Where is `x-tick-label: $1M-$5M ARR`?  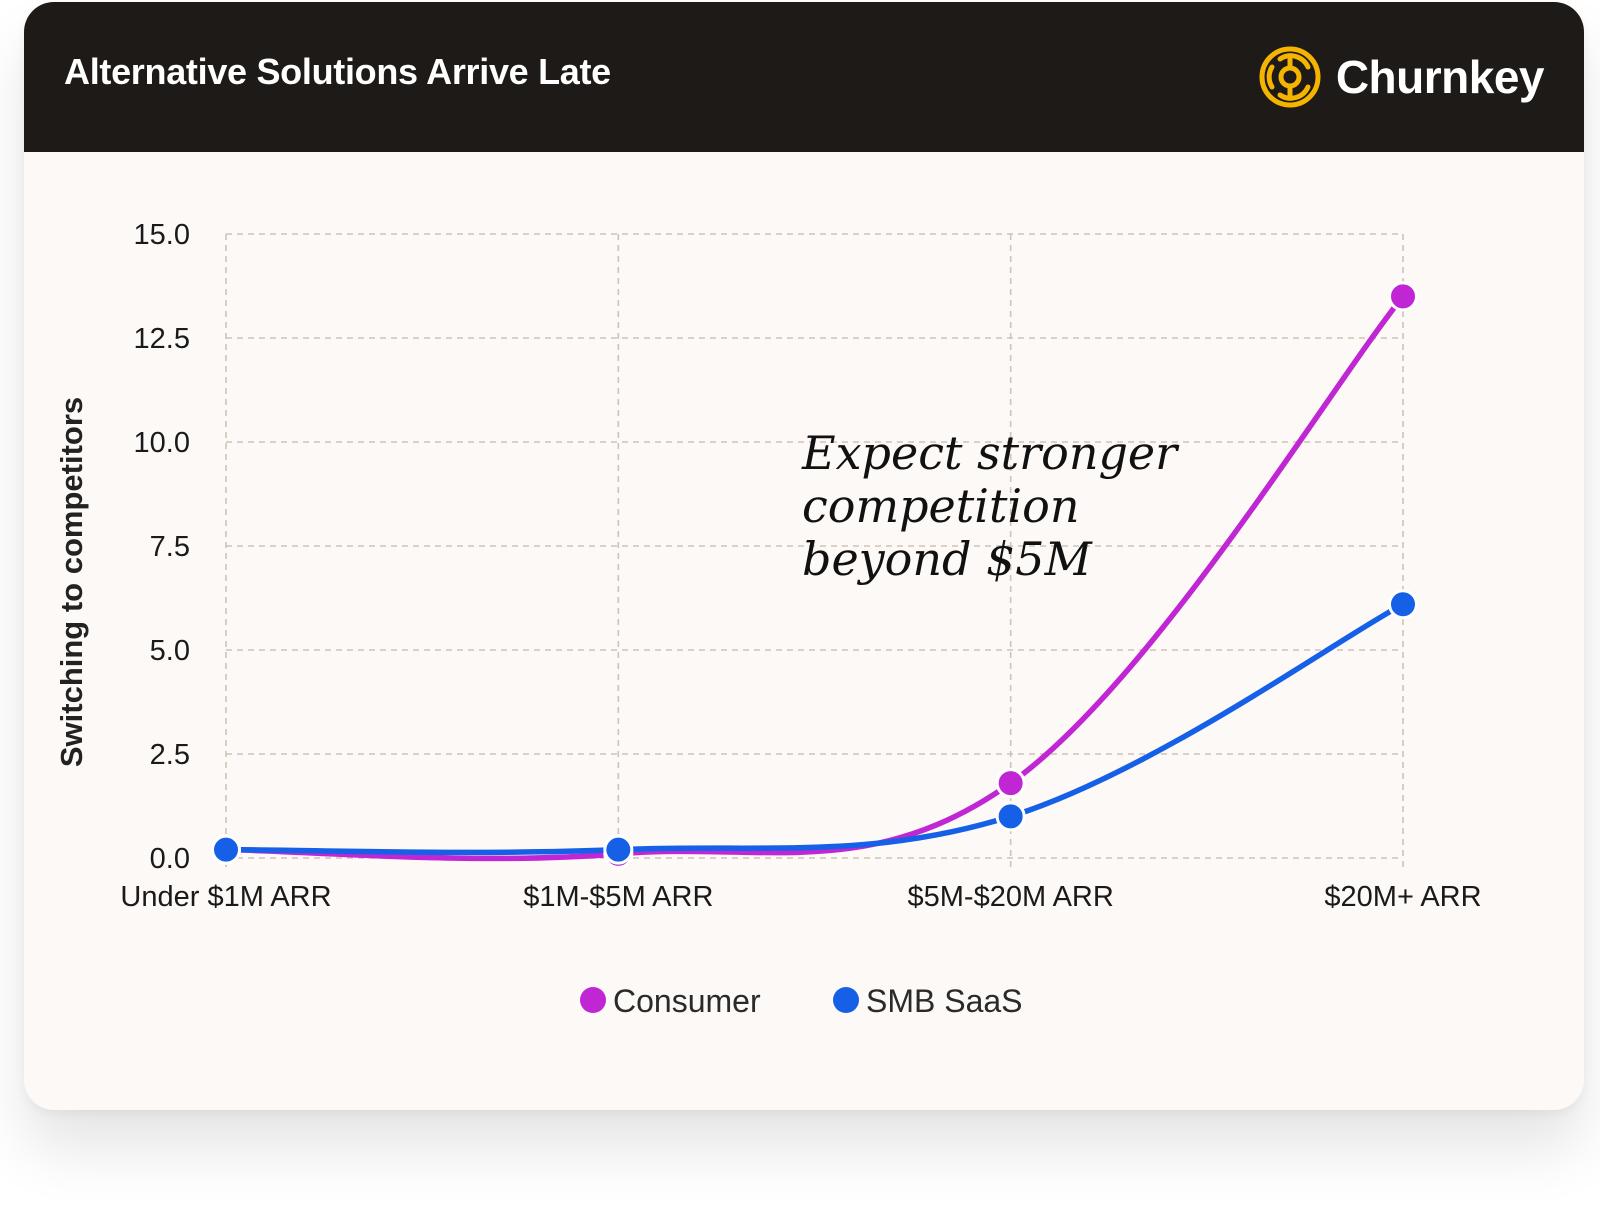 x-tick-label: $1M-$5M ARR is located at coordinates (618, 897).